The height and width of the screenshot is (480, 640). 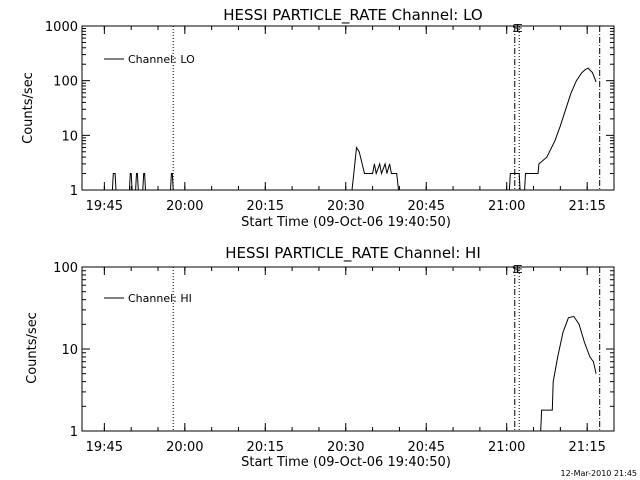 What do you see at coordinates (353, 253) in the screenshot?
I see `chart-title: HESSI PARTICLE_RATE Channel: HI` at bounding box center [353, 253].